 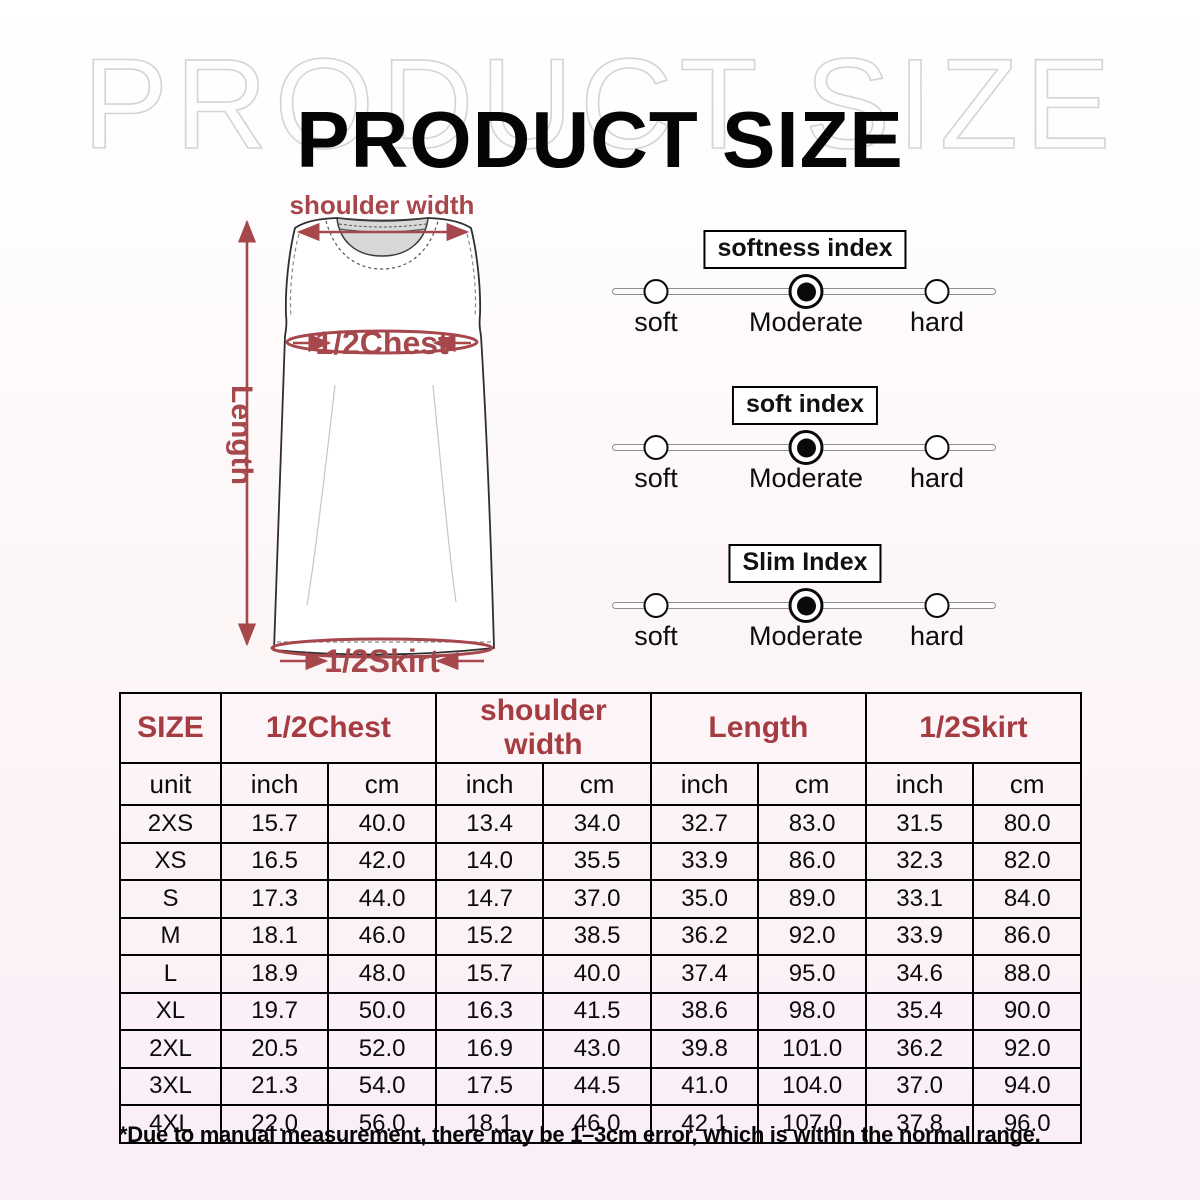 I want to click on watermark-title: PRODUCT SIZE, so click(x=600, y=104).